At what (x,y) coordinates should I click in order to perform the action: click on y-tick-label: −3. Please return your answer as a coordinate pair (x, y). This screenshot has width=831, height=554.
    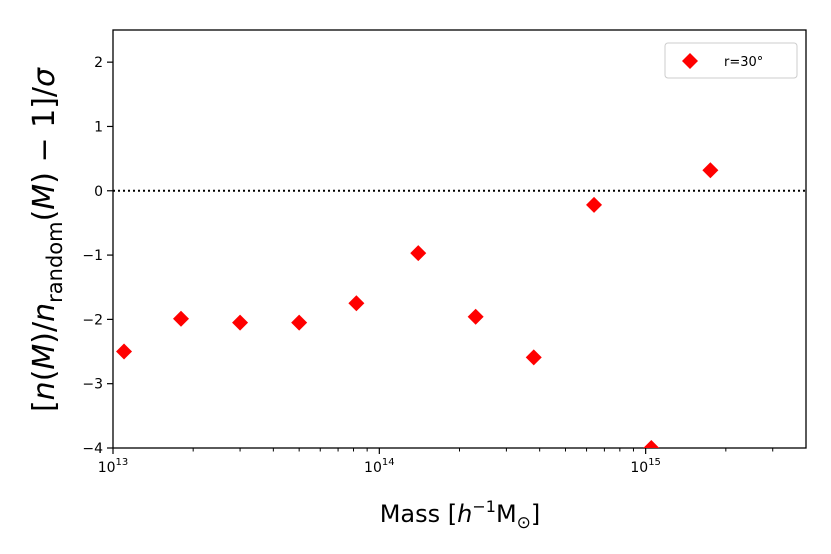
    Looking at the image, I should click on (92, 385).